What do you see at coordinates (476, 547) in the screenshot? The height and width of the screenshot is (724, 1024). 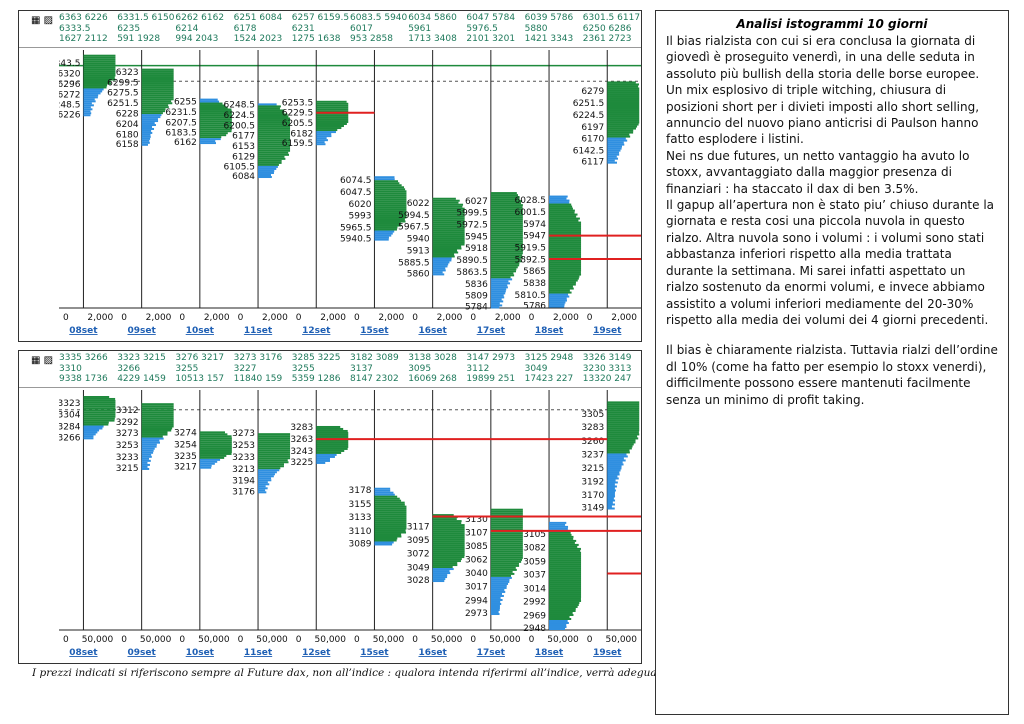 I see `price-label: 3085` at bounding box center [476, 547].